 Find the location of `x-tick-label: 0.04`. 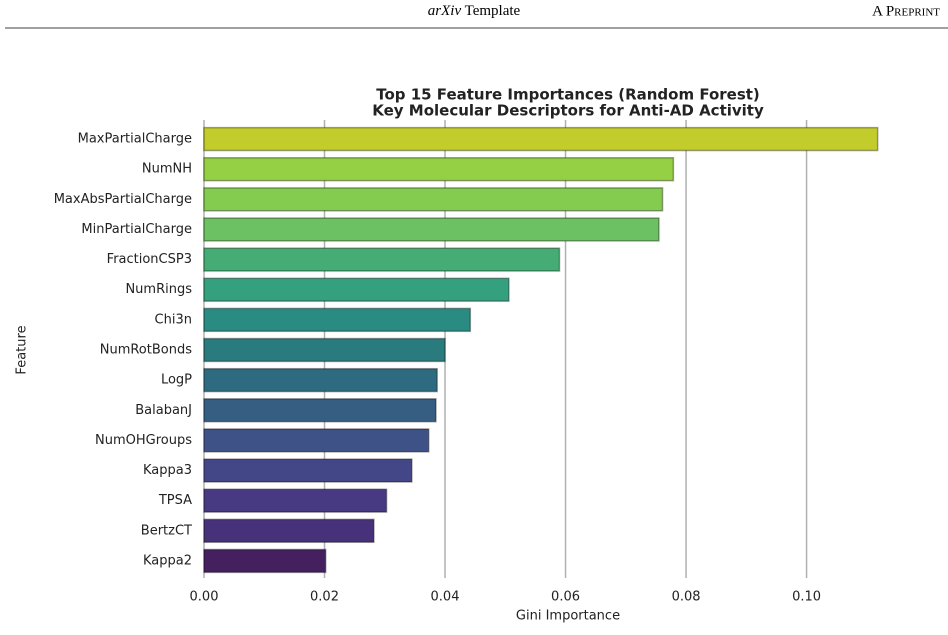

x-tick-label: 0.04 is located at coordinates (445, 597).